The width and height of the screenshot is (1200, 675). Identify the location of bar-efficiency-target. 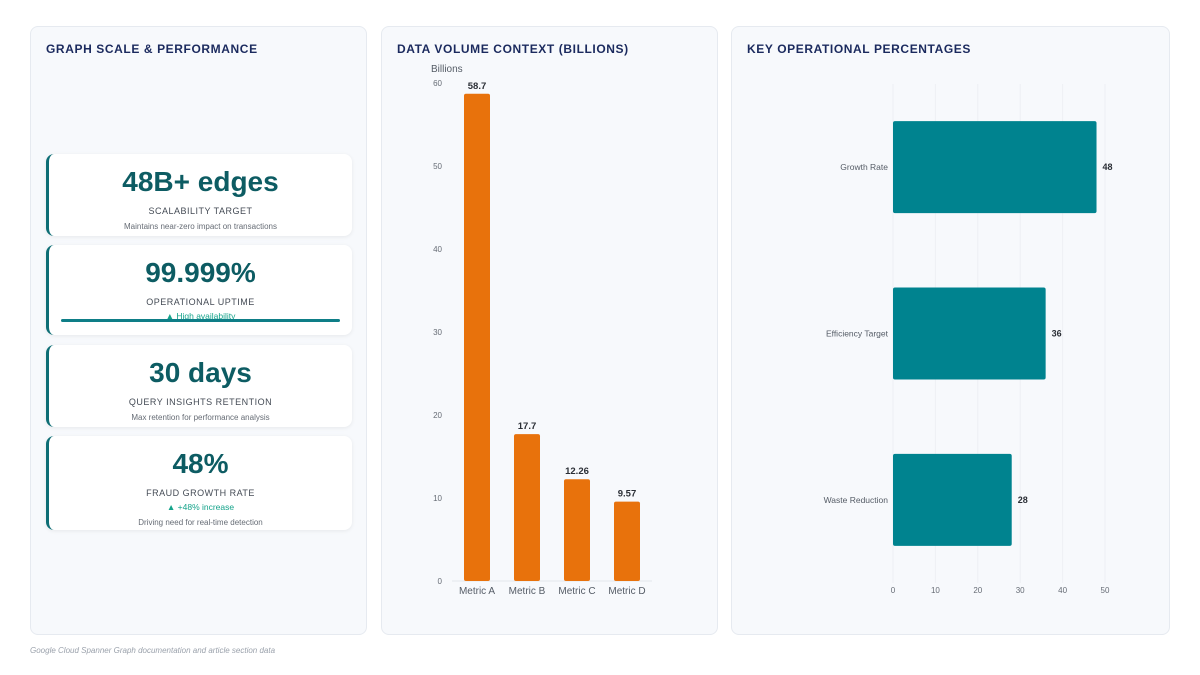
(969, 333).